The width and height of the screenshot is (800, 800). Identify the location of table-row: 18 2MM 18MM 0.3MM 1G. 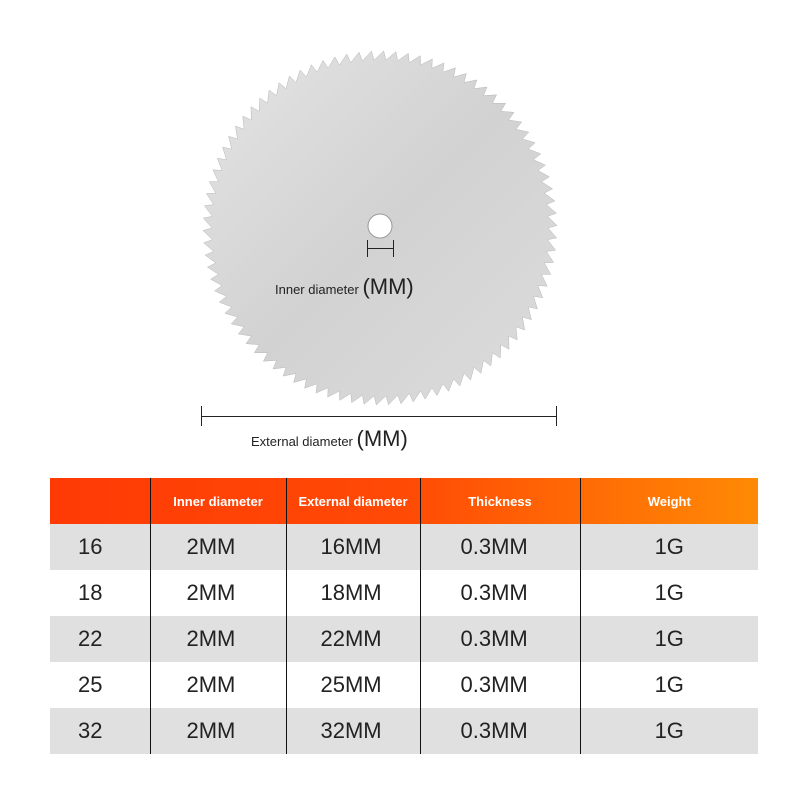
(404, 593).